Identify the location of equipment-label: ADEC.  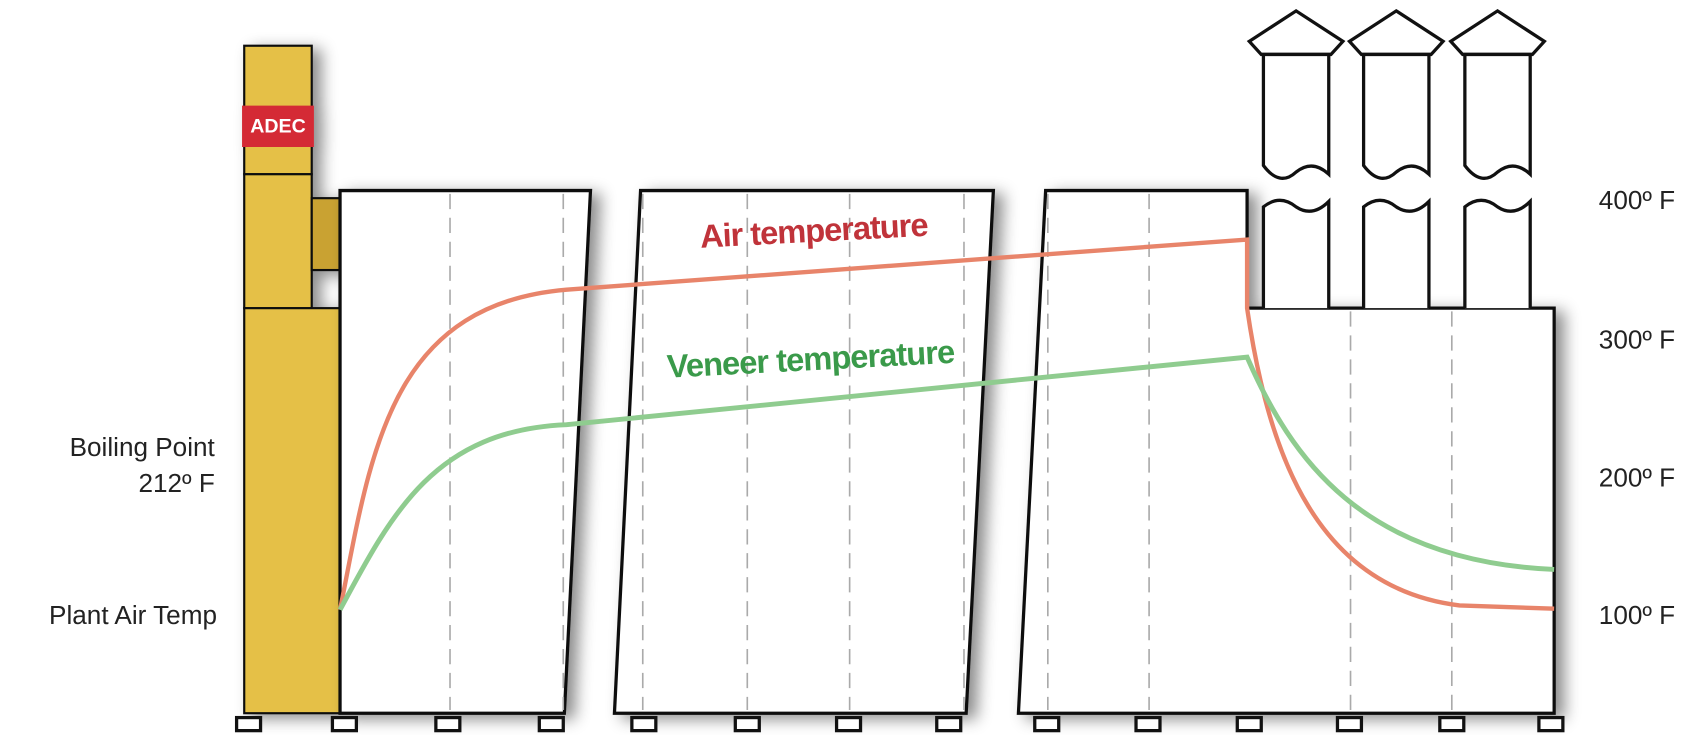
(278, 127).